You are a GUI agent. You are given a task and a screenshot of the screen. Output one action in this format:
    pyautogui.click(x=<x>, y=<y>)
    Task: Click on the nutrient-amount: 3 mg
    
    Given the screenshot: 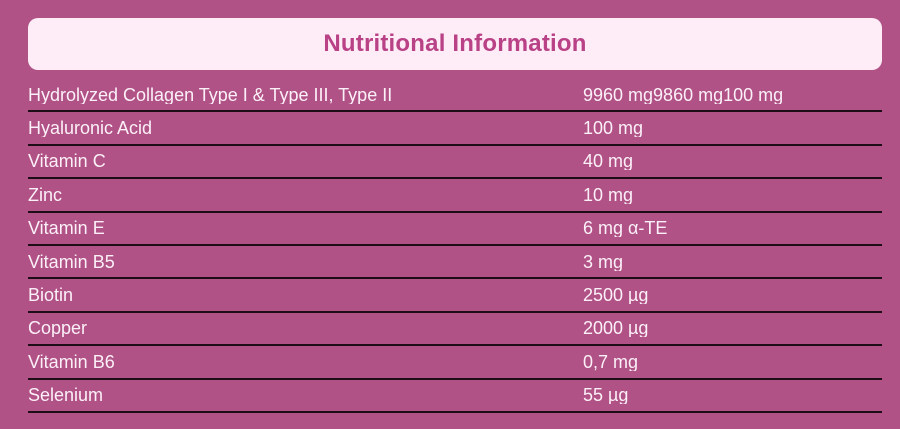 What is the action you would take?
    pyautogui.click(x=603, y=261)
    